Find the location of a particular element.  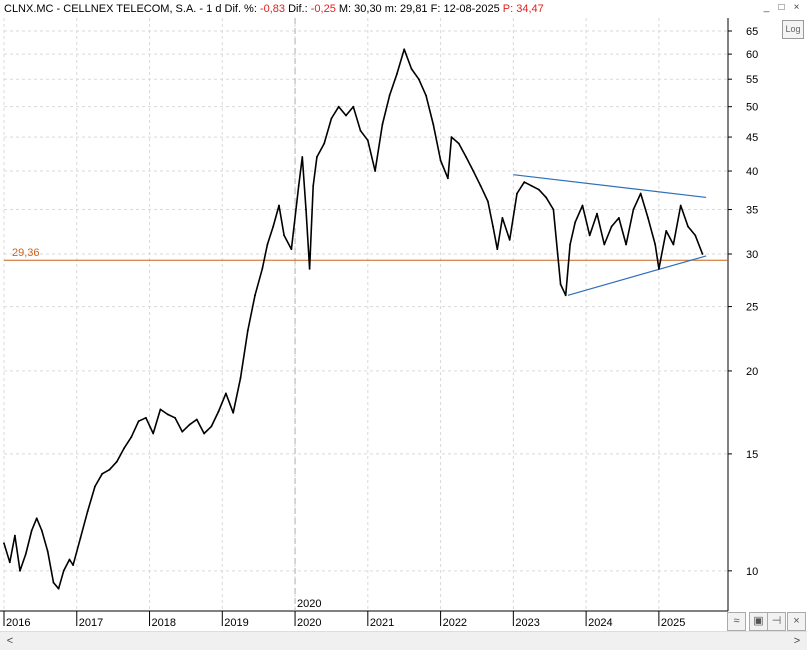

price-label: P: 34,47 is located at coordinates (523, 9).